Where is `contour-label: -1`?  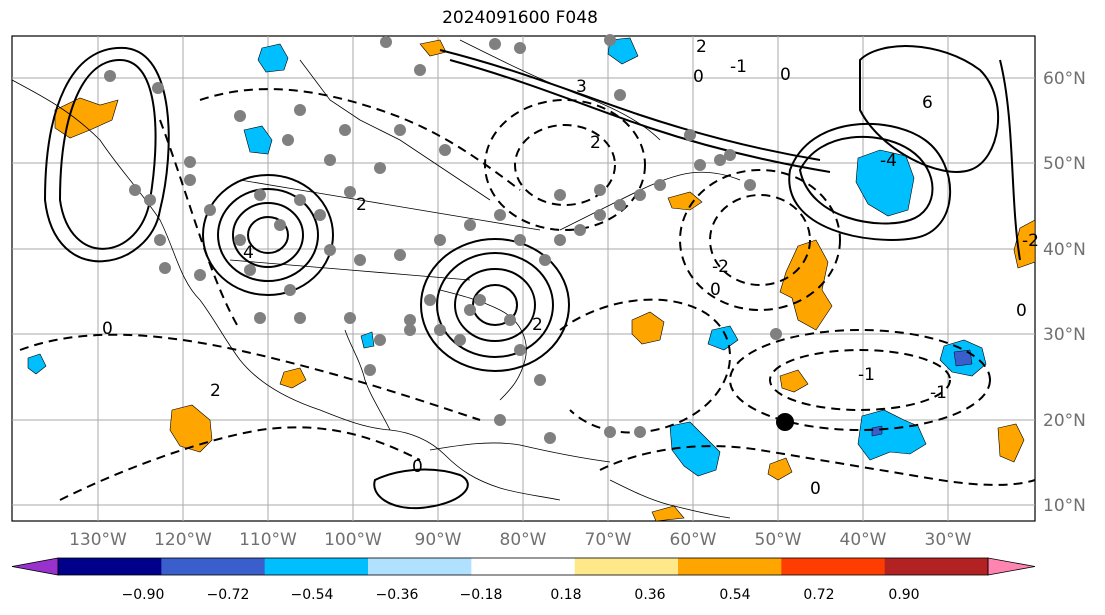 contour-label: -1 is located at coordinates (738, 67).